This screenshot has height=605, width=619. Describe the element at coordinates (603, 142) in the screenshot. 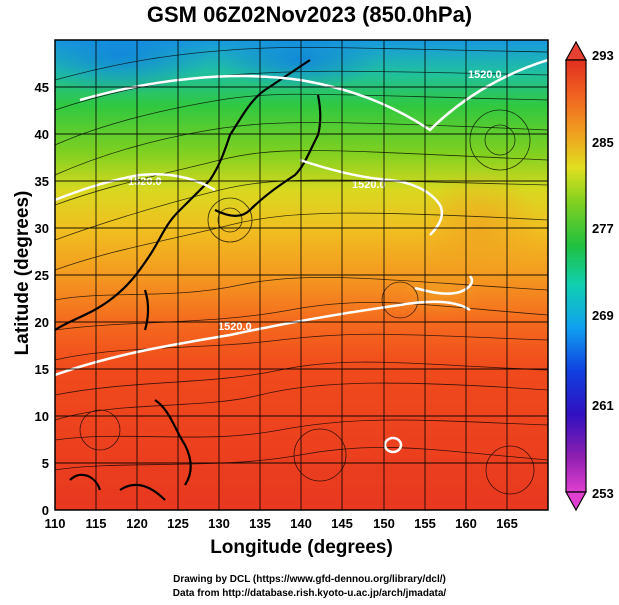

I see `colorbar-tick-label: 285` at that location.